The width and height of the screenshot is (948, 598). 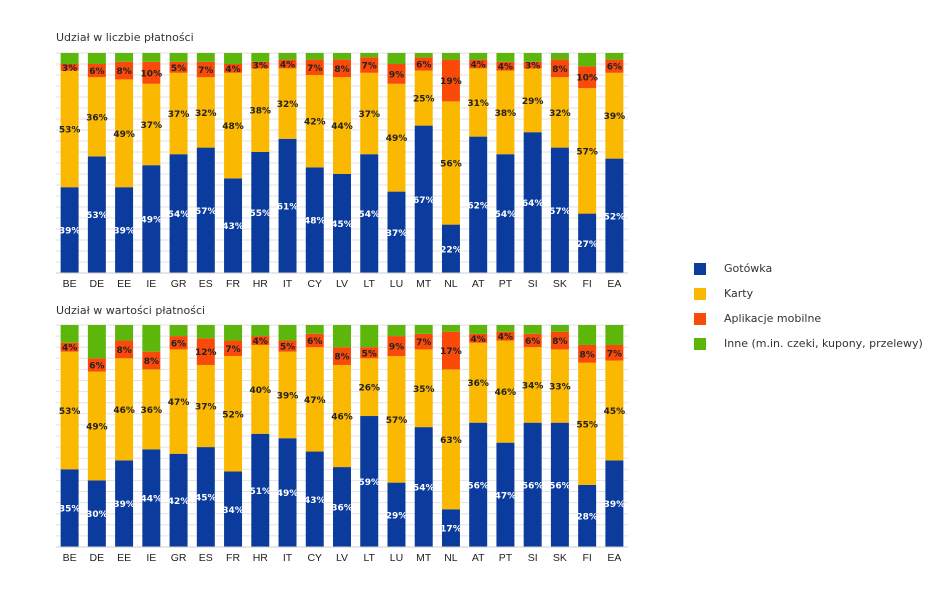 What do you see at coordinates (287, 64) in the screenshot?
I see `bar-mobile-apps-it` at bounding box center [287, 64].